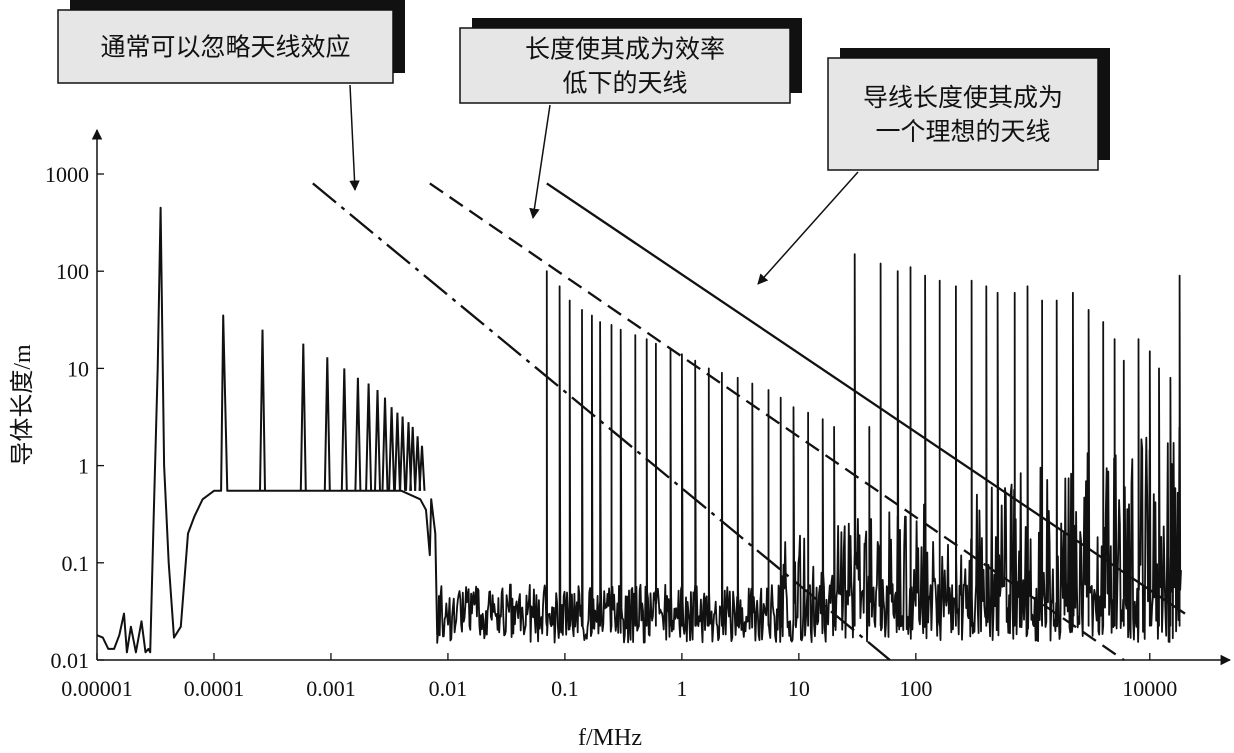  Describe the element at coordinates (231, 96) in the screenshot. I see `callout-negligible-antenna-effect: 通常可以忽略天线效应` at that location.